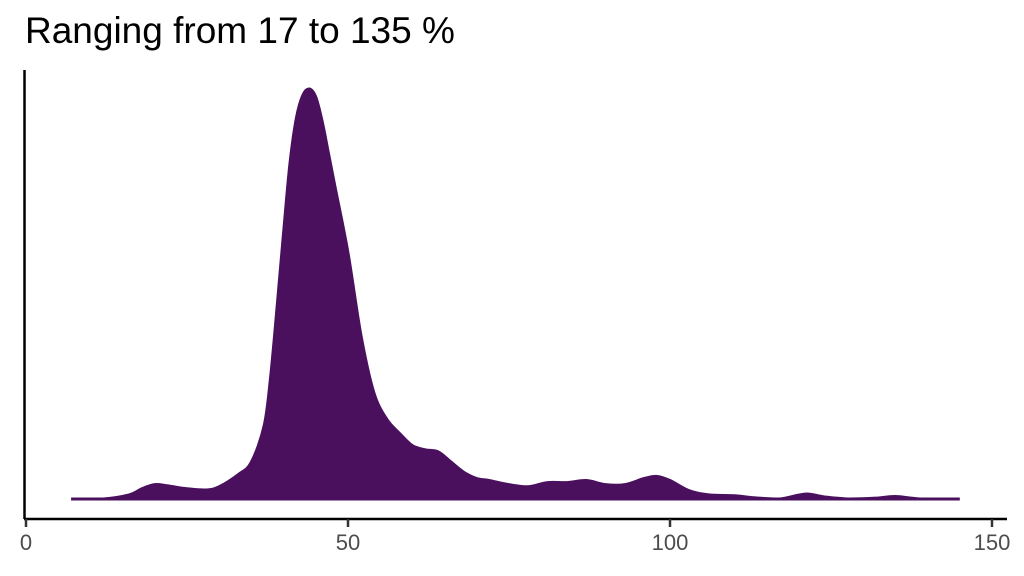 This screenshot has width=1024, height=576. Describe the element at coordinates (670, 542) in the screenshot. I see `x-tick-label: 100` at that location.